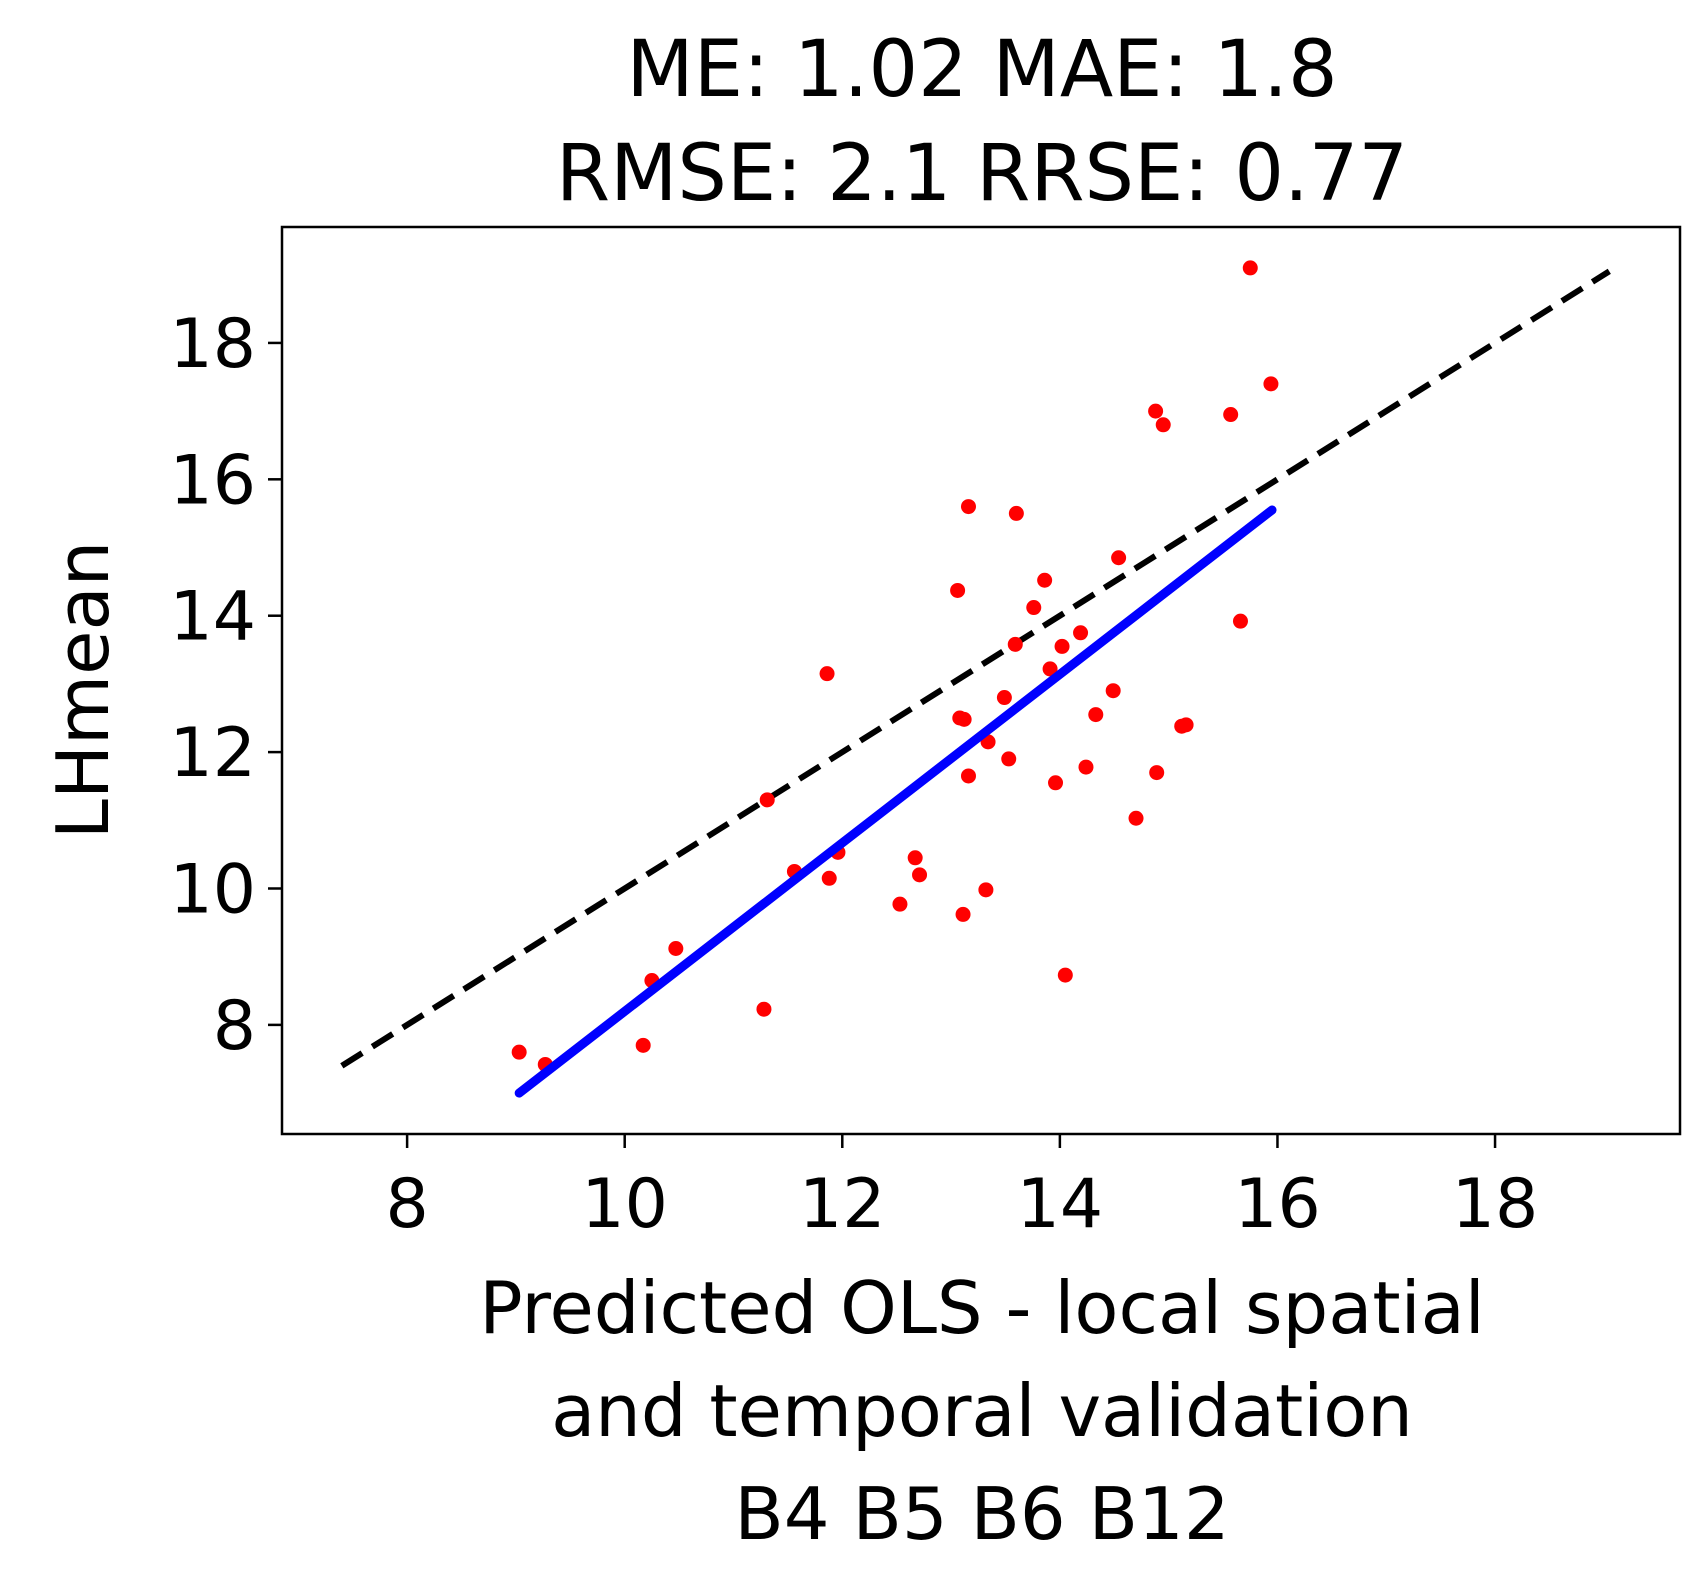 The image size is (1705, 1587). What do you see at coordinates (406, 1204) in the screenshot?
I see `x-tick-label-8: 8` at bounding box center [406, 1204].